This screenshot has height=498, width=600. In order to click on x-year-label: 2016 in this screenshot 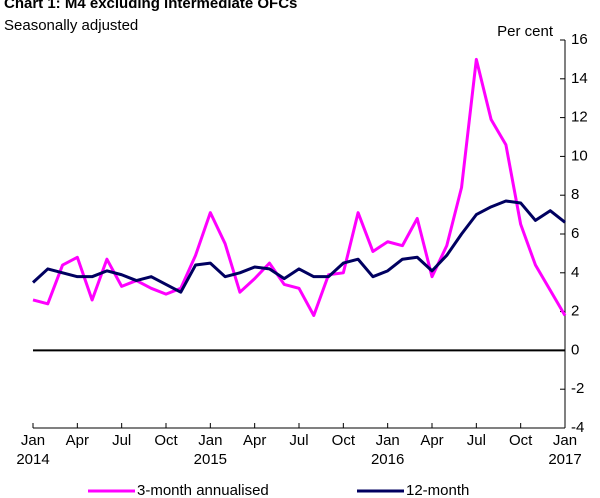, I will do `click(387, 459)`.